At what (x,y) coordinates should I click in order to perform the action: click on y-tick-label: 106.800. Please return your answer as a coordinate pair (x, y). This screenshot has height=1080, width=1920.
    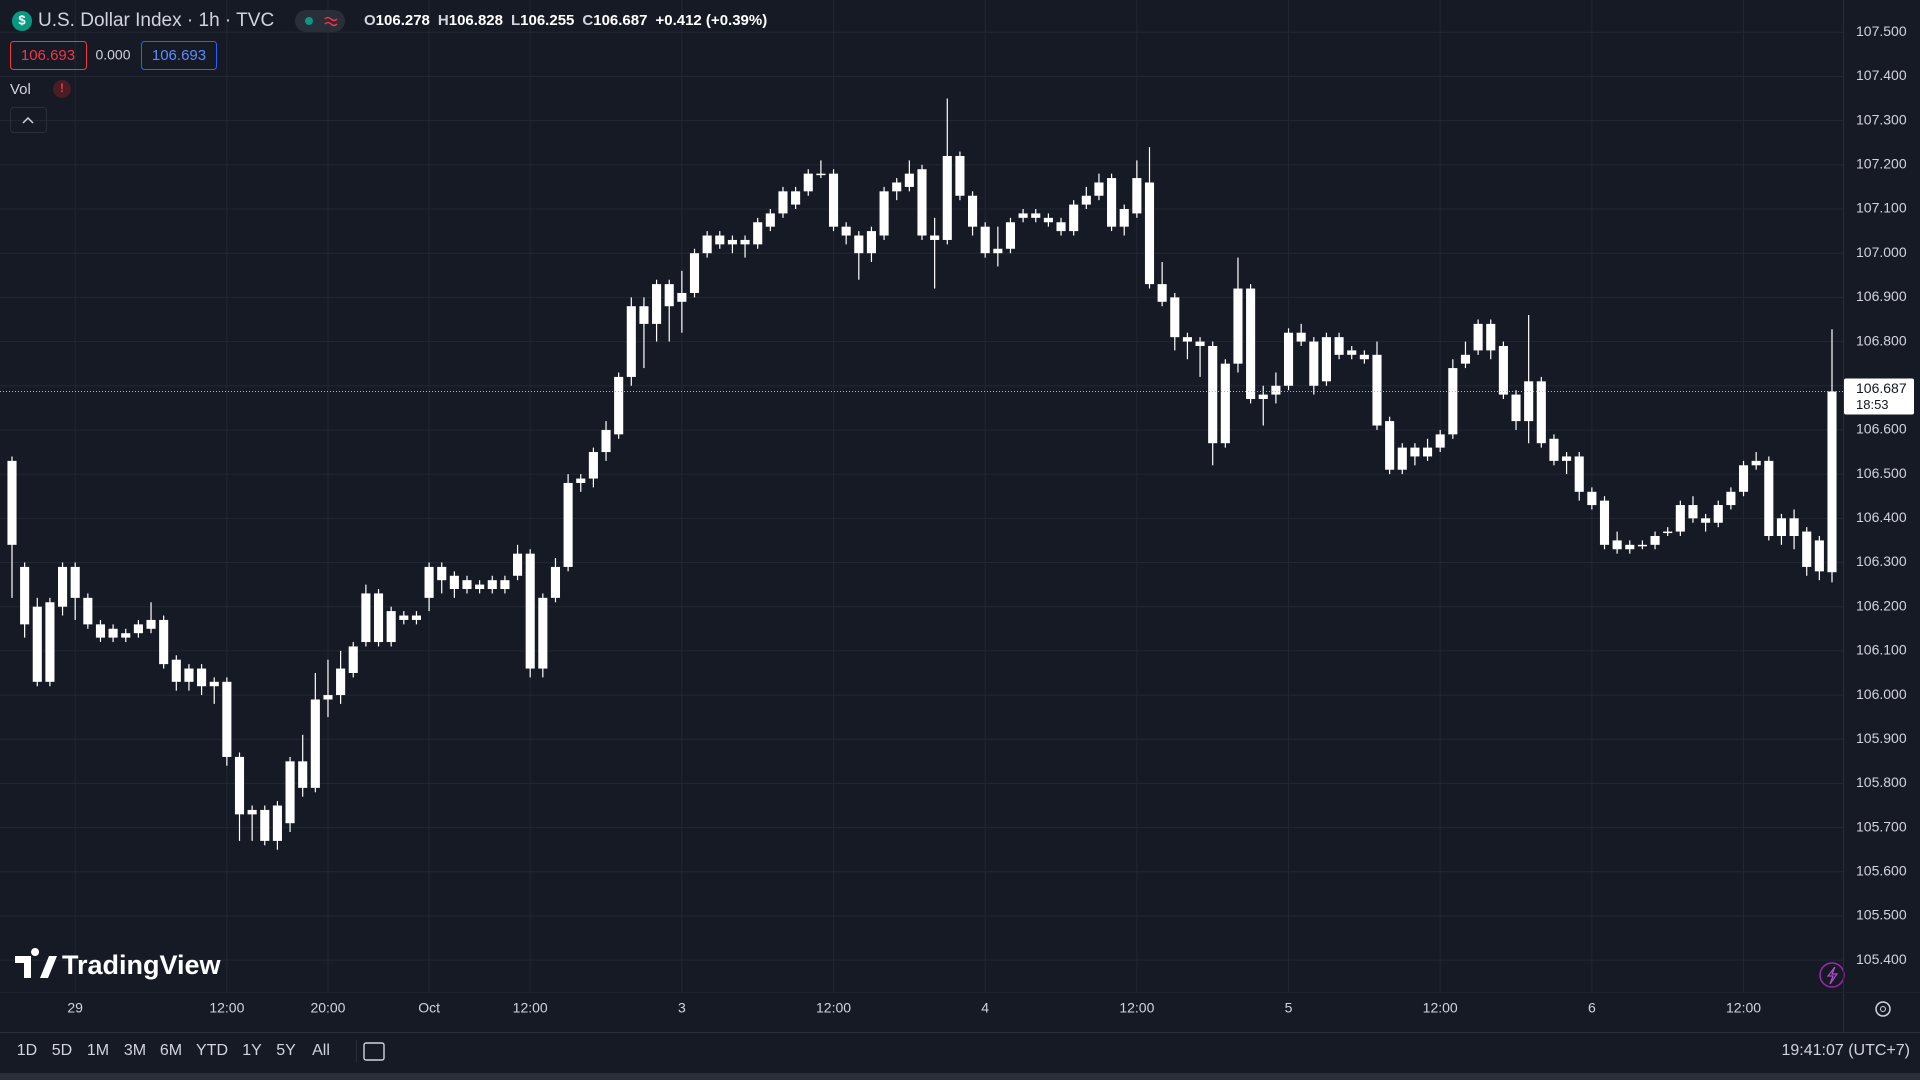
    Looking at the image, I should click on (1881, 340).